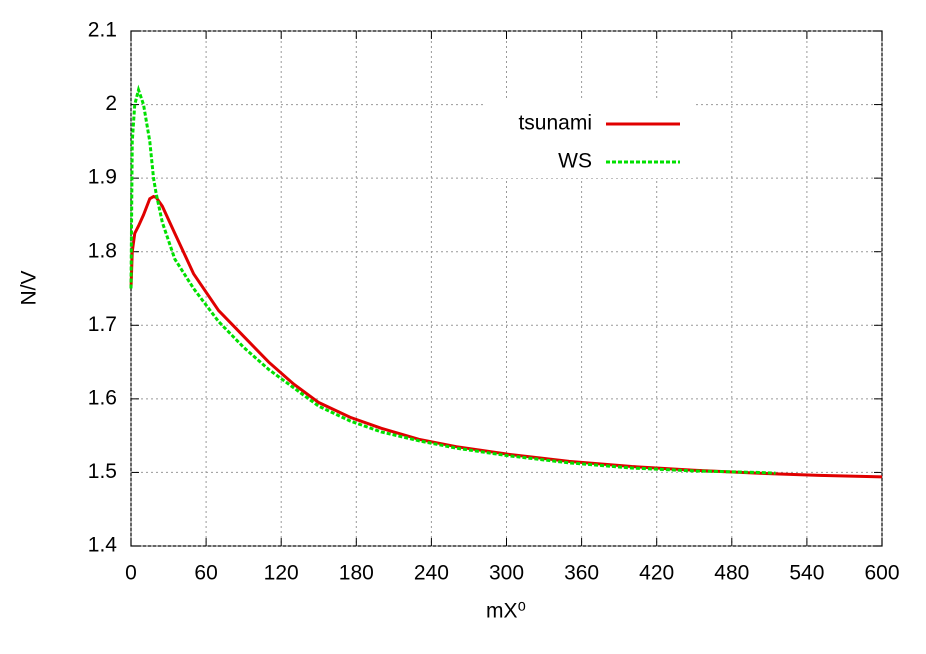 Image resolution: width=926 pixels, height=654 pixels. What do you see at coordinates (656, 573) in the screenshot?
I see `x-tick-label: 420` at bounding box center [656, 573].